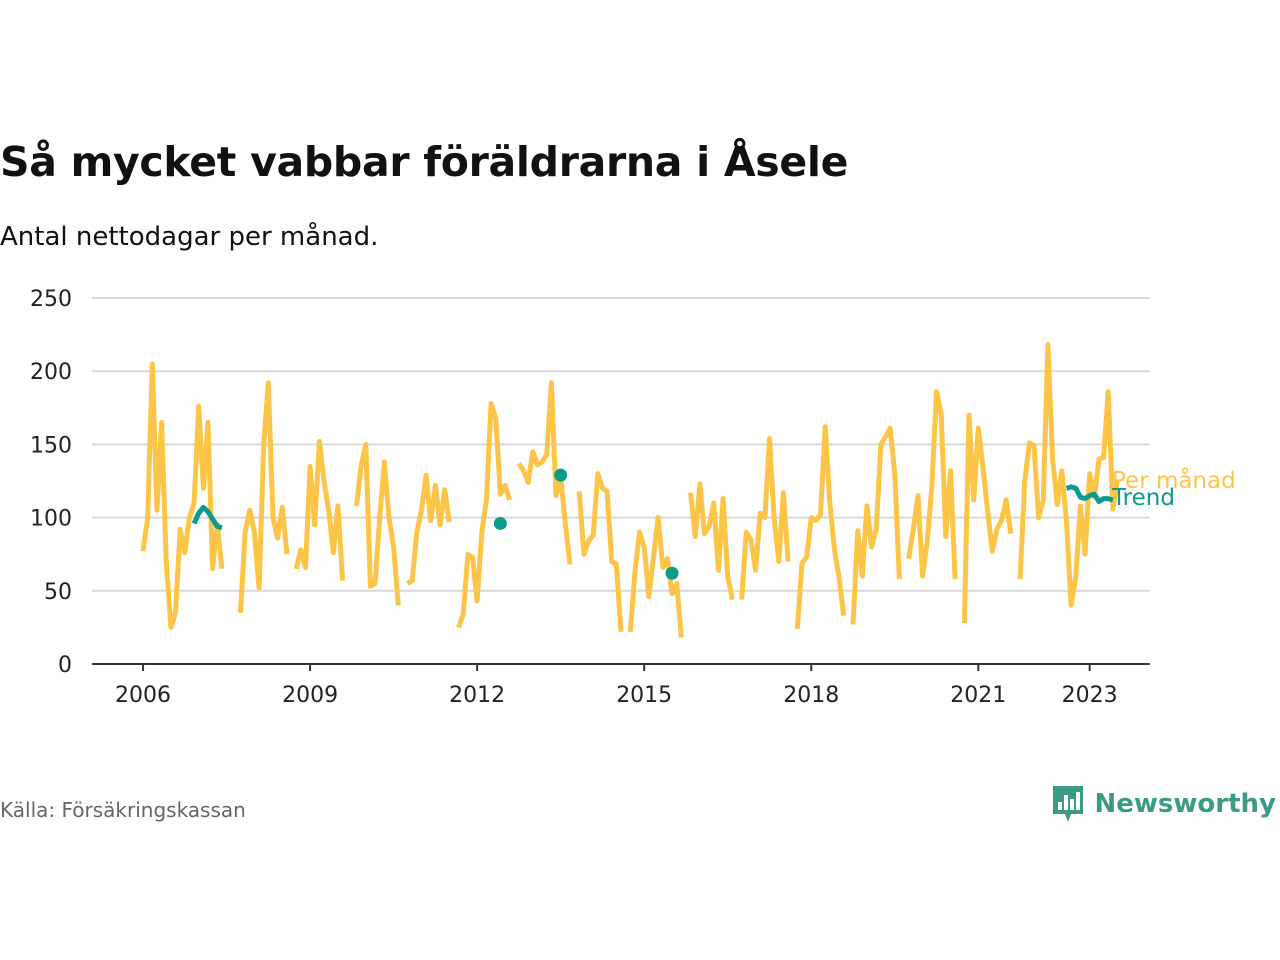  Describe the element at coordinates (1185, 804) in the screenshot. I see `brand-name: Newsworthy` at that location.